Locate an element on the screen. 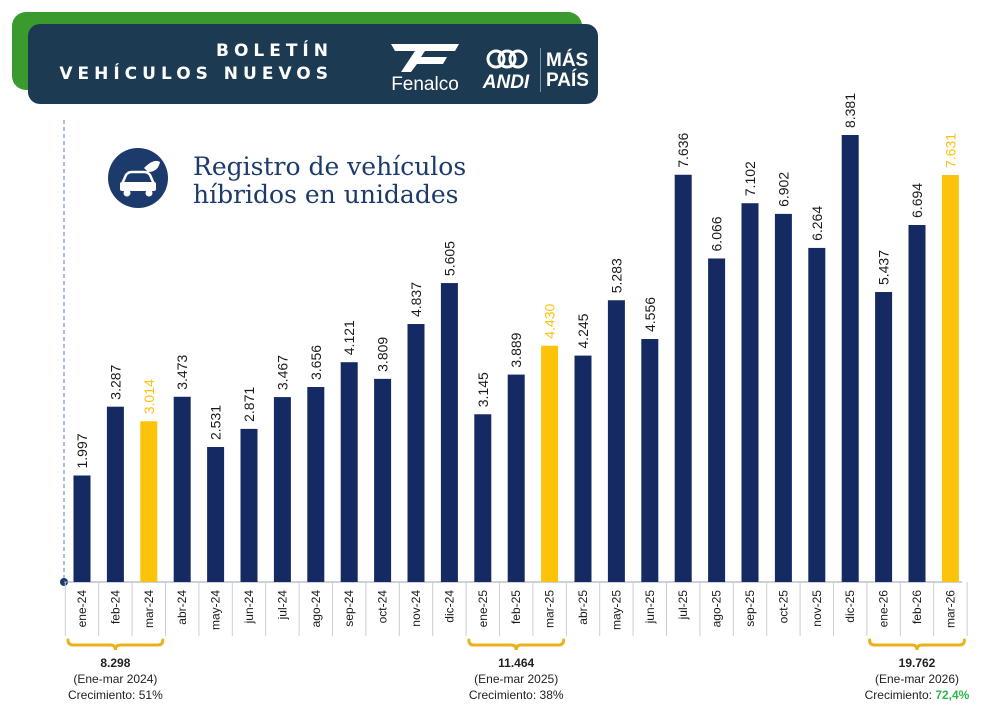 The width and height of the screenshot is (996, 718). value-label-dic-25: 8.381 is located at coordinates (850, 110).